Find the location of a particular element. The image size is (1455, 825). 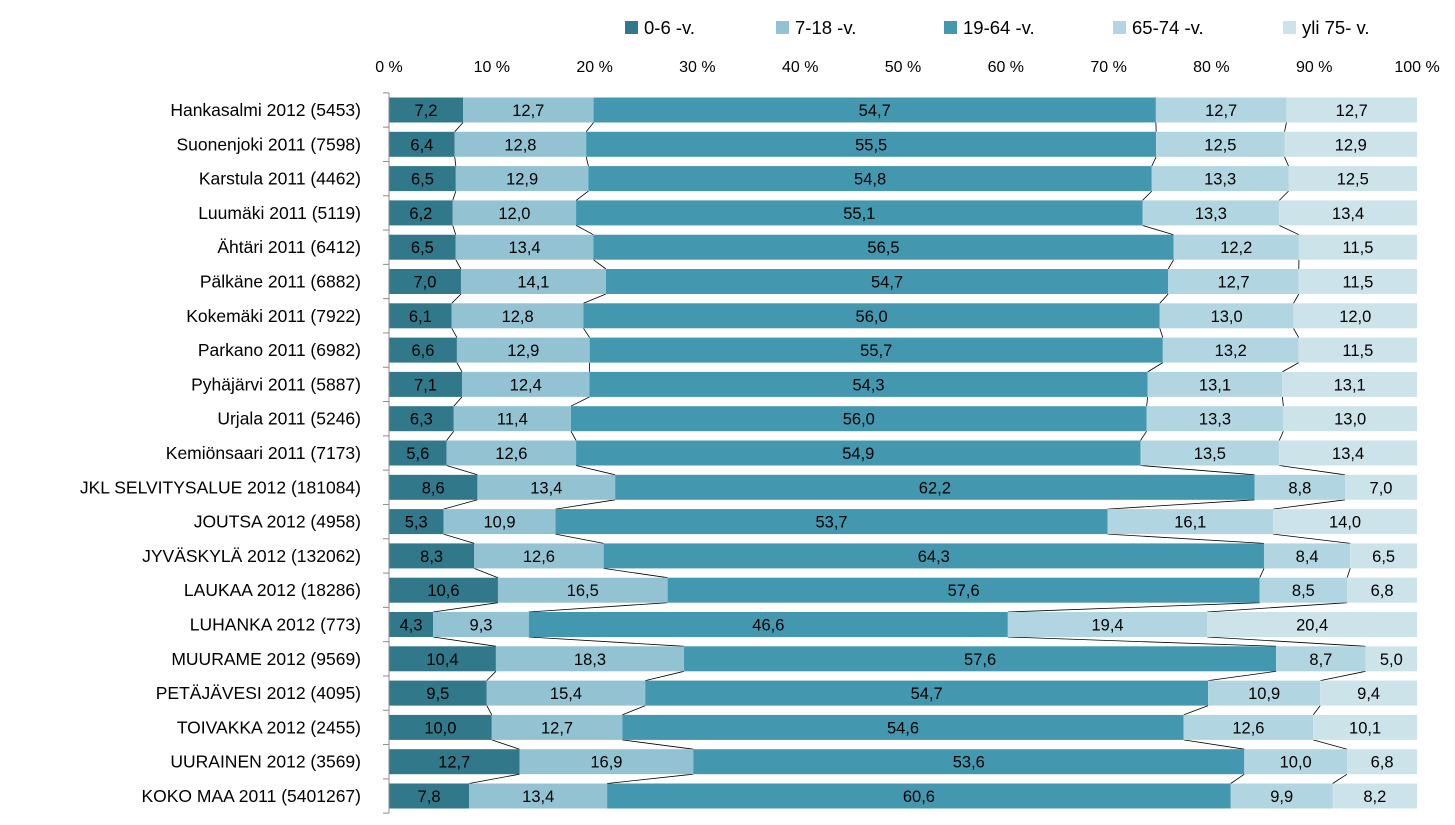

x-tick-label: 100 % is located at coordinates (1416, 67).